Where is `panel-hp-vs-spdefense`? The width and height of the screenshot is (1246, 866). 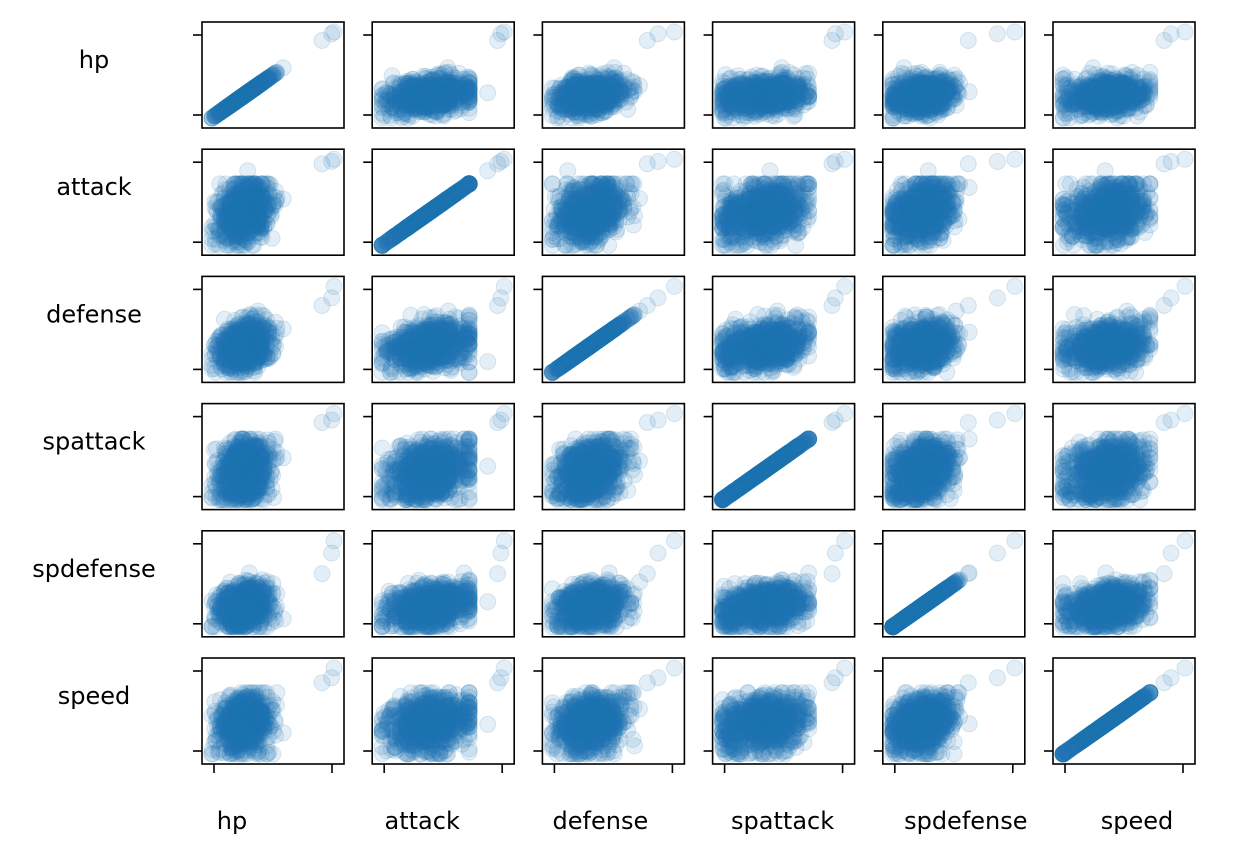
panel-hp-vs-spdefense is located at coordinates (949, 75).